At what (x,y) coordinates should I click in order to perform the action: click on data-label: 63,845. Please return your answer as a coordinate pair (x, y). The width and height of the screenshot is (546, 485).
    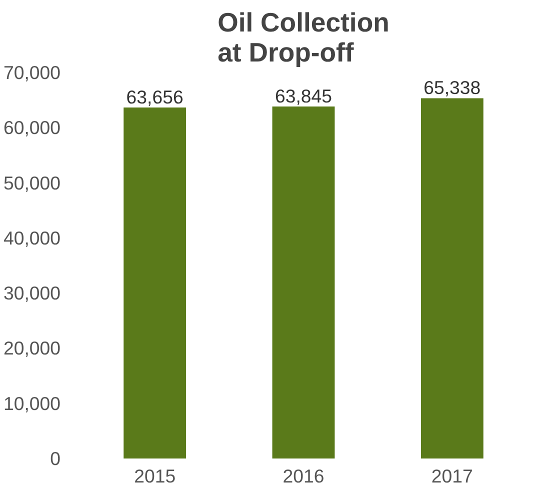
    Looking at the image, I should click on (303, 95).